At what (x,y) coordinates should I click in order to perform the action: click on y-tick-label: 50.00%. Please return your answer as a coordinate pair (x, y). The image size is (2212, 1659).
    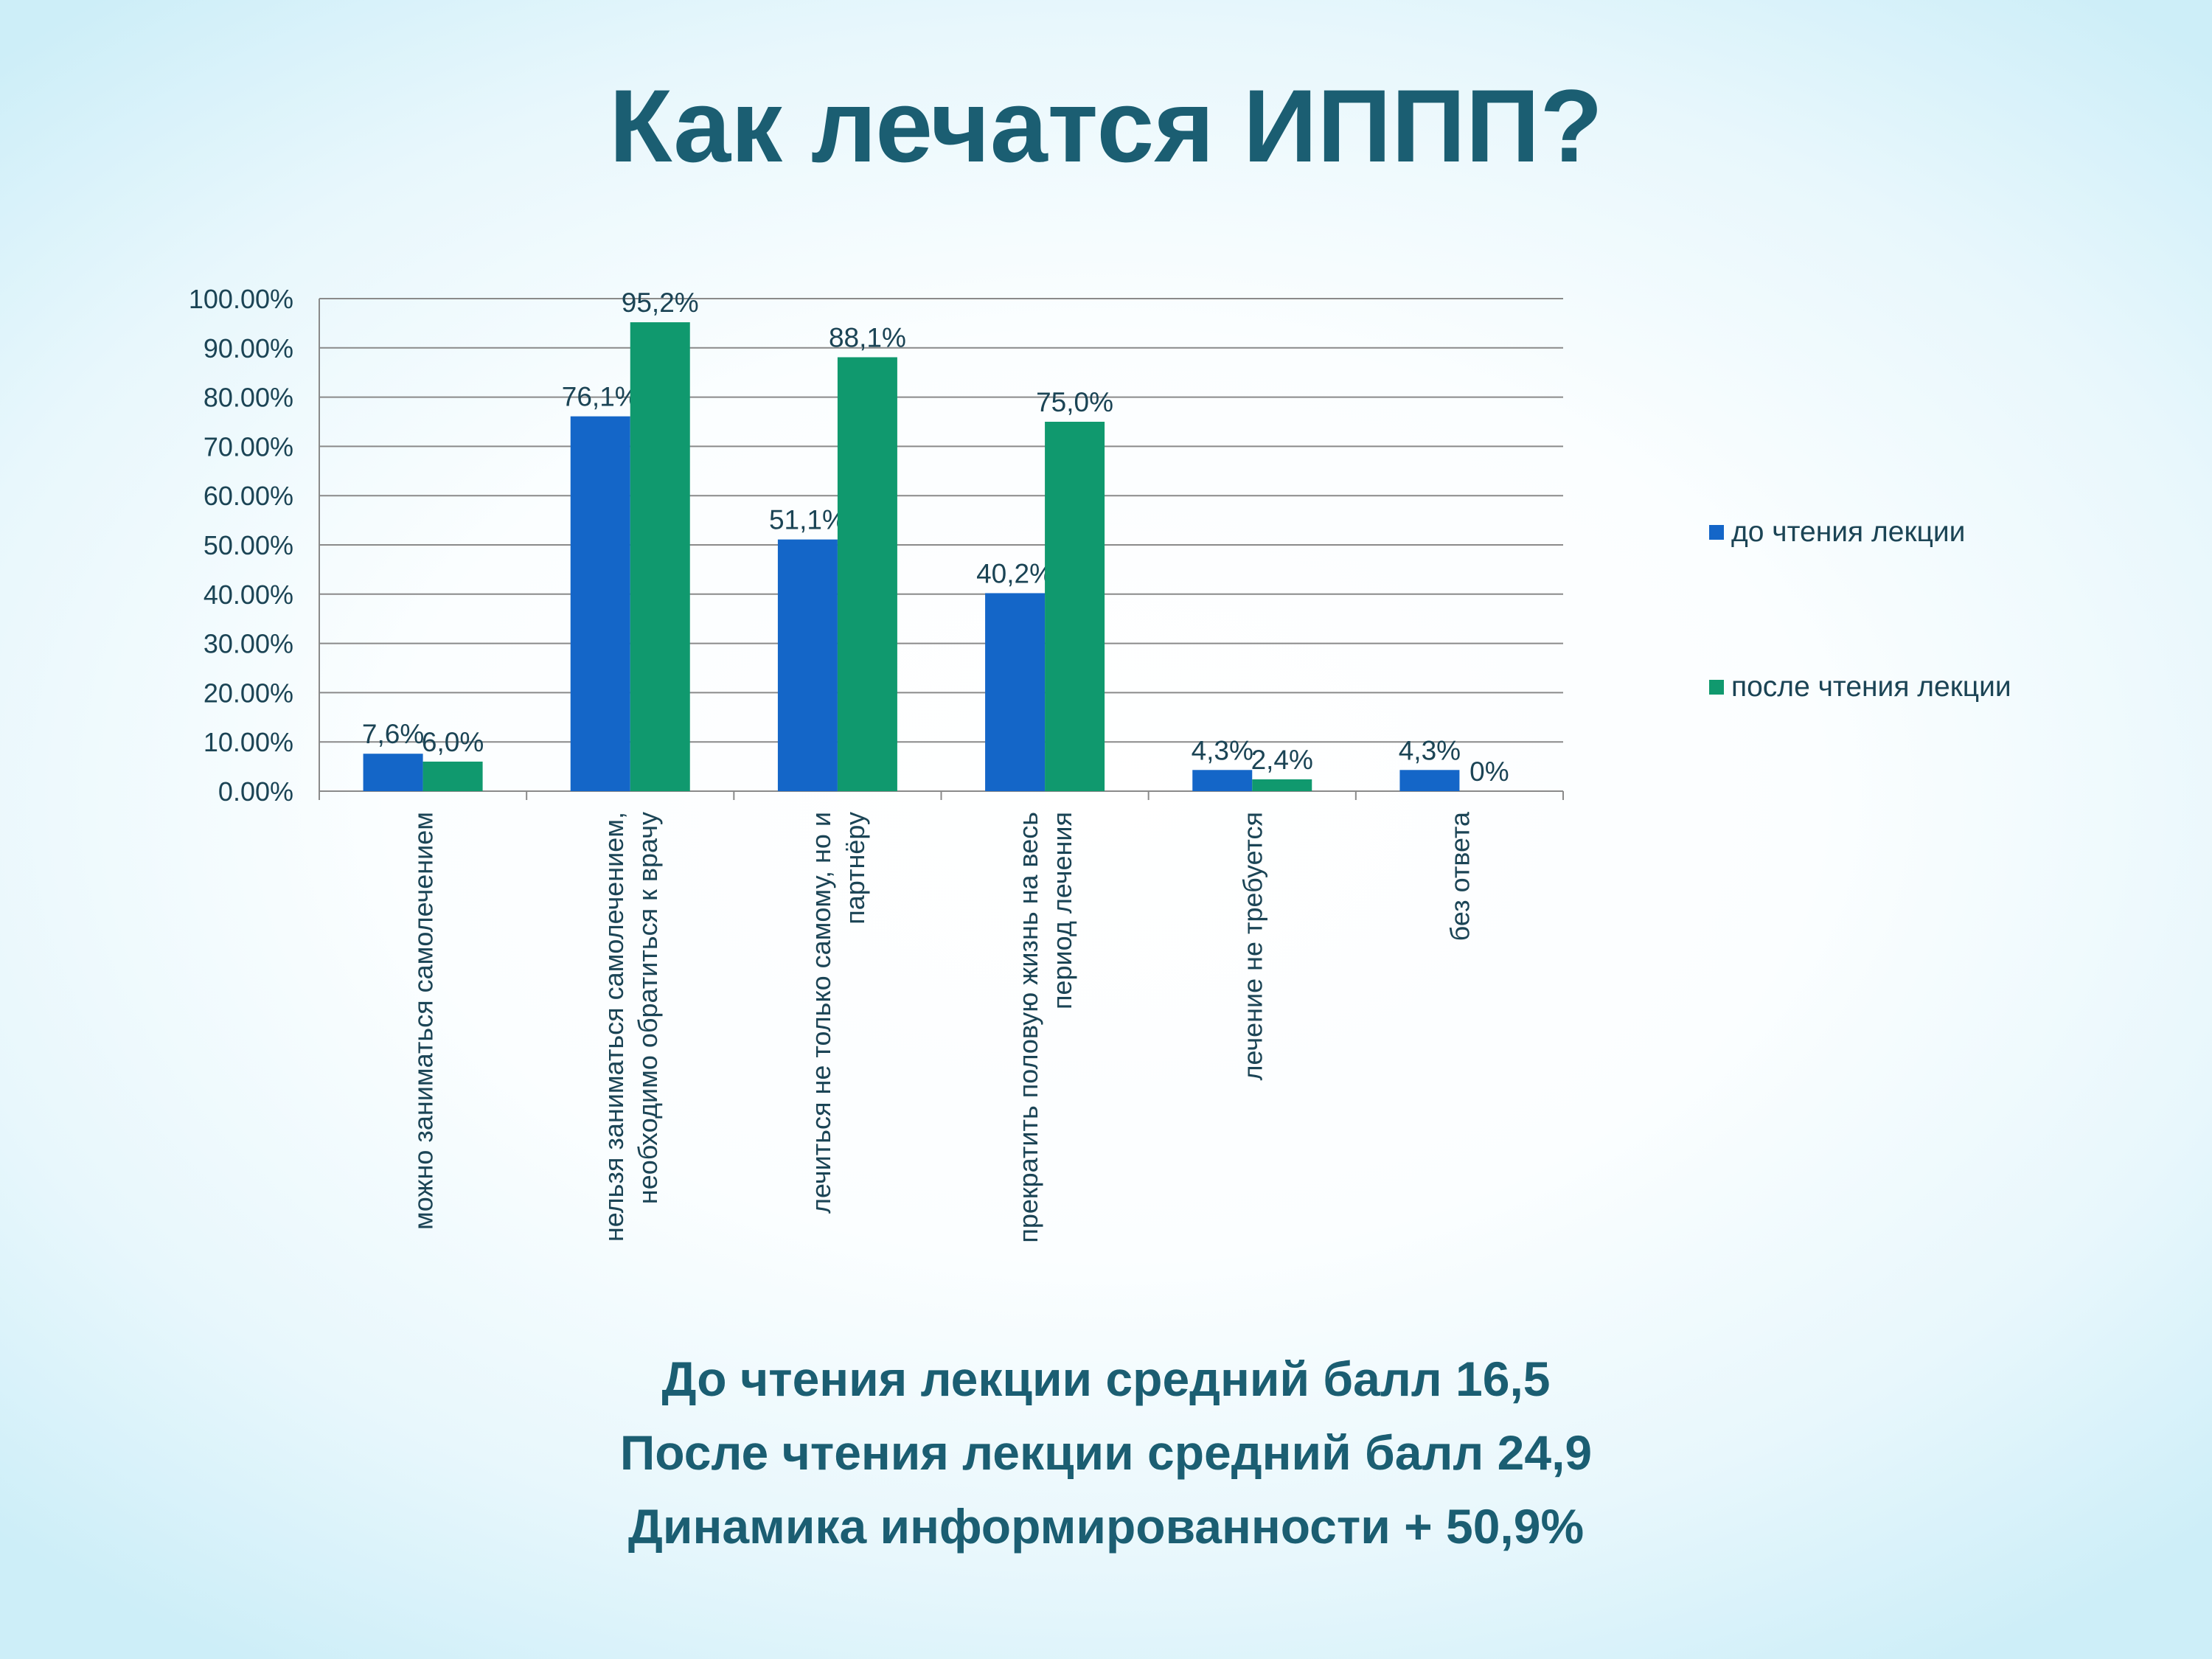
    Looking at the image, I should click on (248, 545).